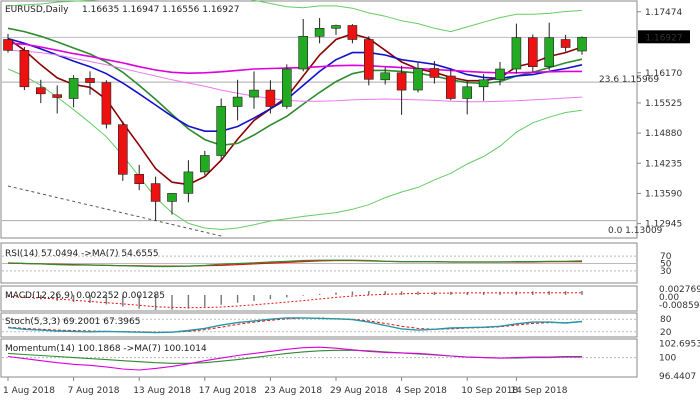  I want to click on x-tick-label: 13 Aug 2018, so click(162, 391).